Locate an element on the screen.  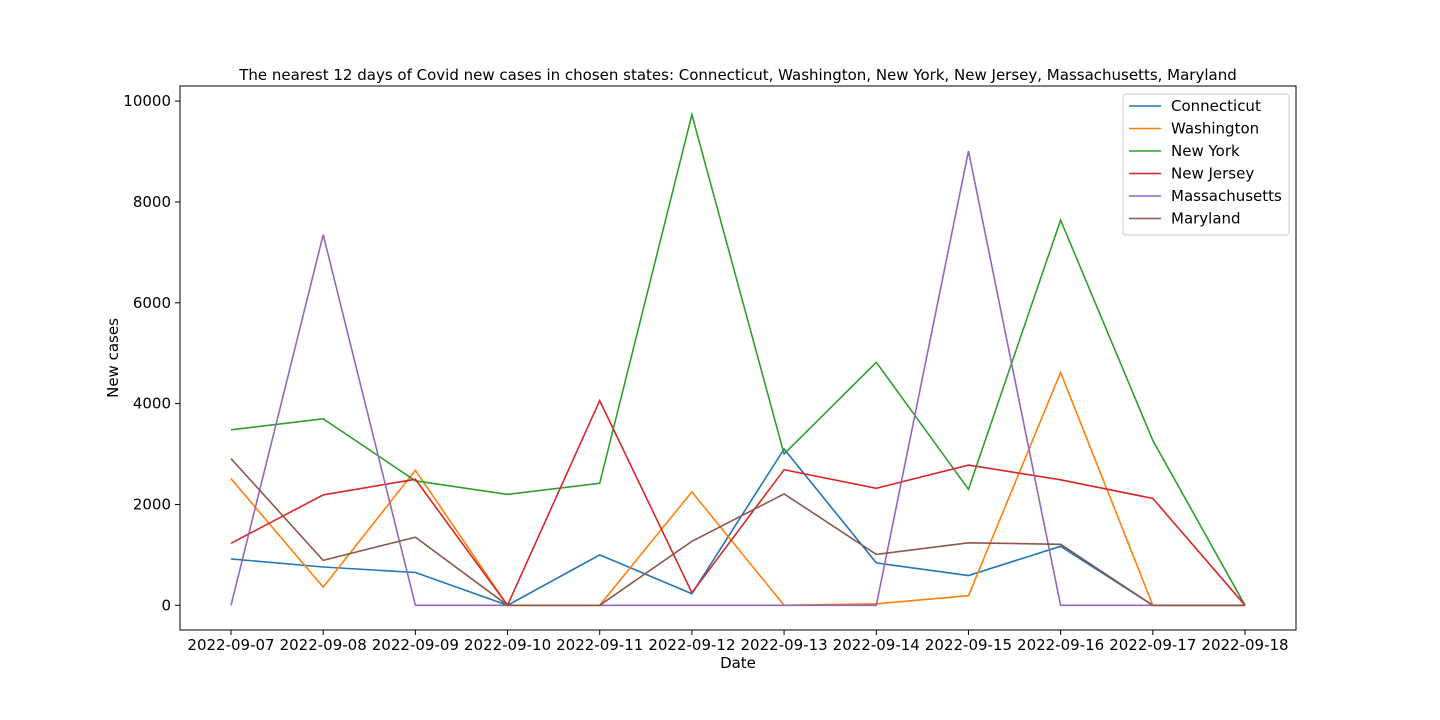
x-tick-label: 2022-09-09 is located at coordinates (415, 645).